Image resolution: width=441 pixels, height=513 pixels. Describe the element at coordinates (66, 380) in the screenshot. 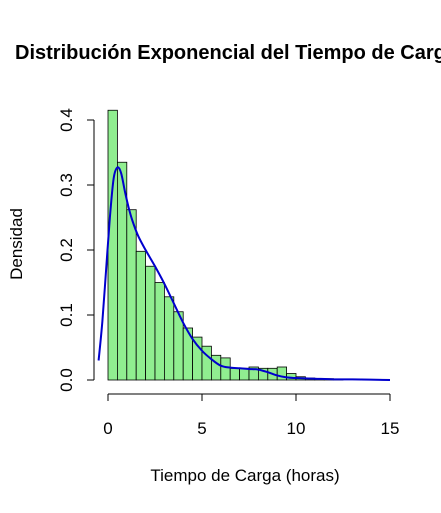

I see `y-tick-label: 0.0` at that location.